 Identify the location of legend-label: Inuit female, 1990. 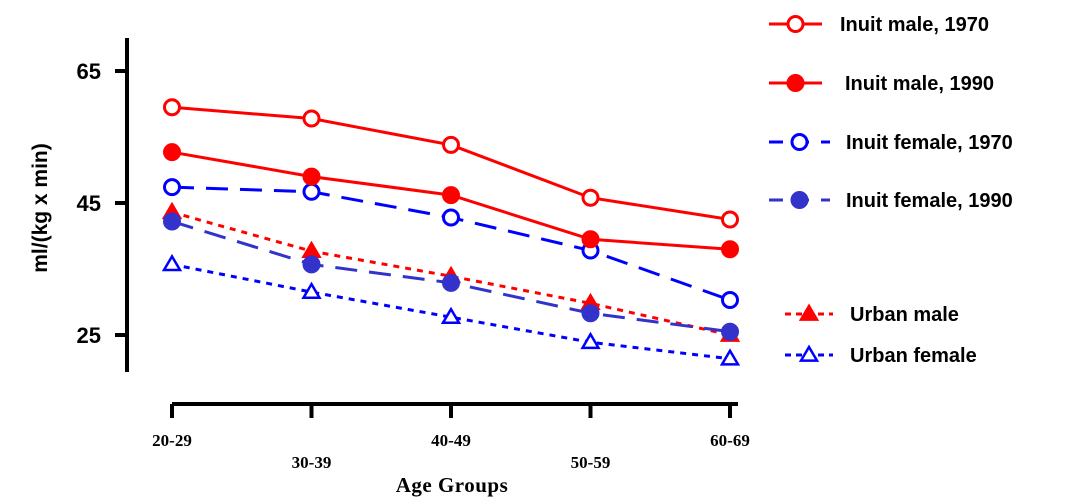
(929, 201).